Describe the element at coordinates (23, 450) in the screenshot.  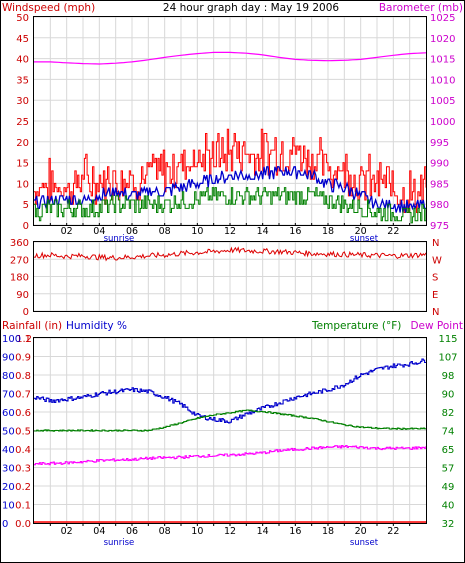
I see `rain-y-tick-0.4-7: 0.4` at that location.